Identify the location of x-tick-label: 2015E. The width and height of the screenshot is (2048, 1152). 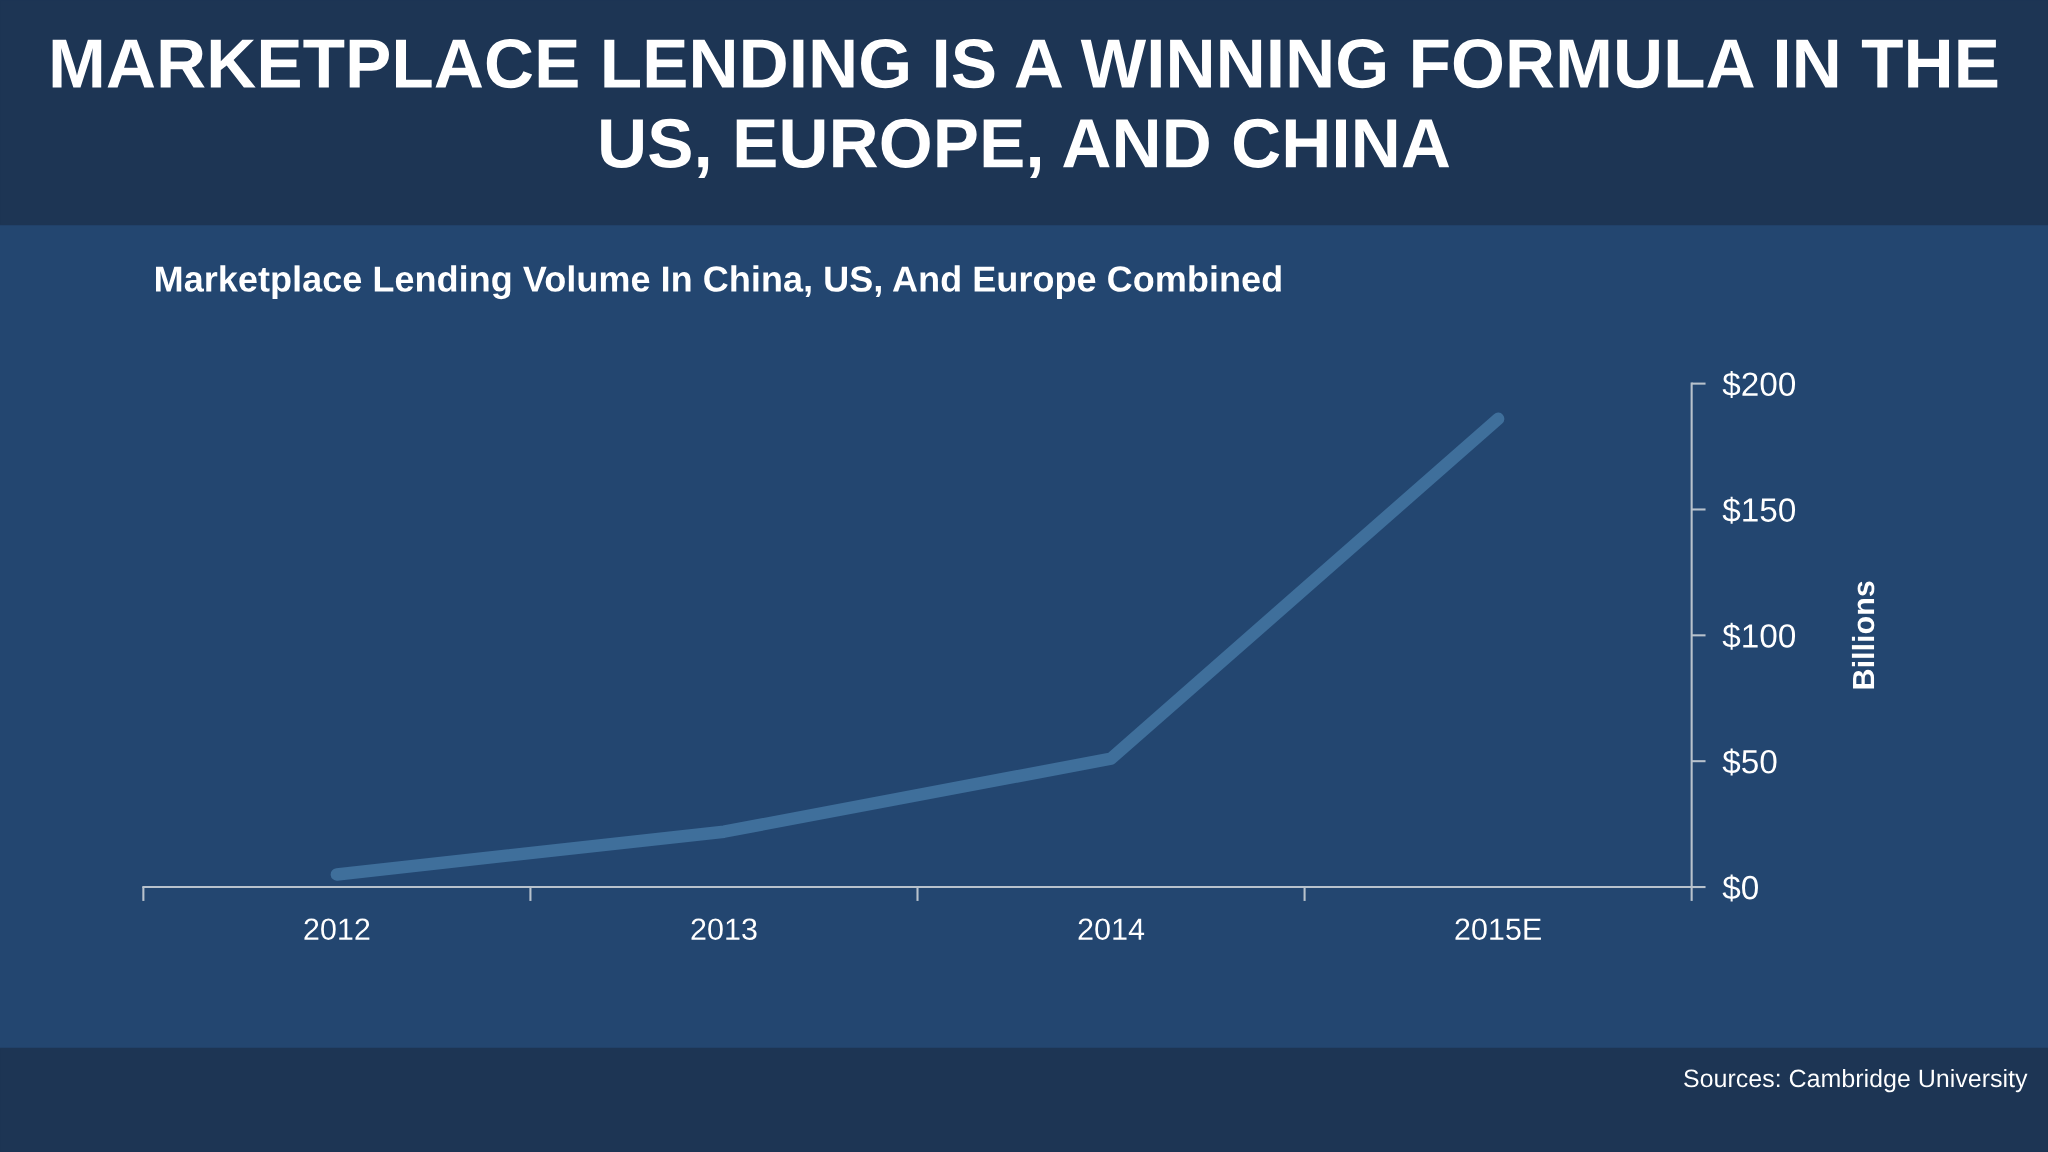
(1498, 929).